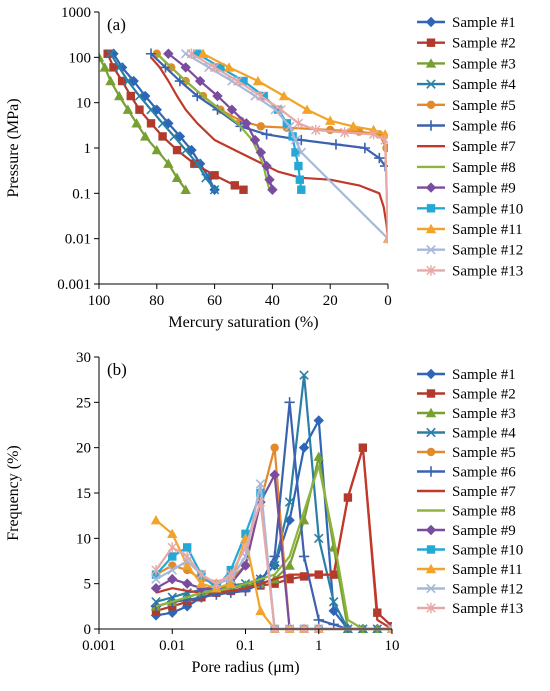  I want to click on legend-entry: Sample #7, so click(466, 147).